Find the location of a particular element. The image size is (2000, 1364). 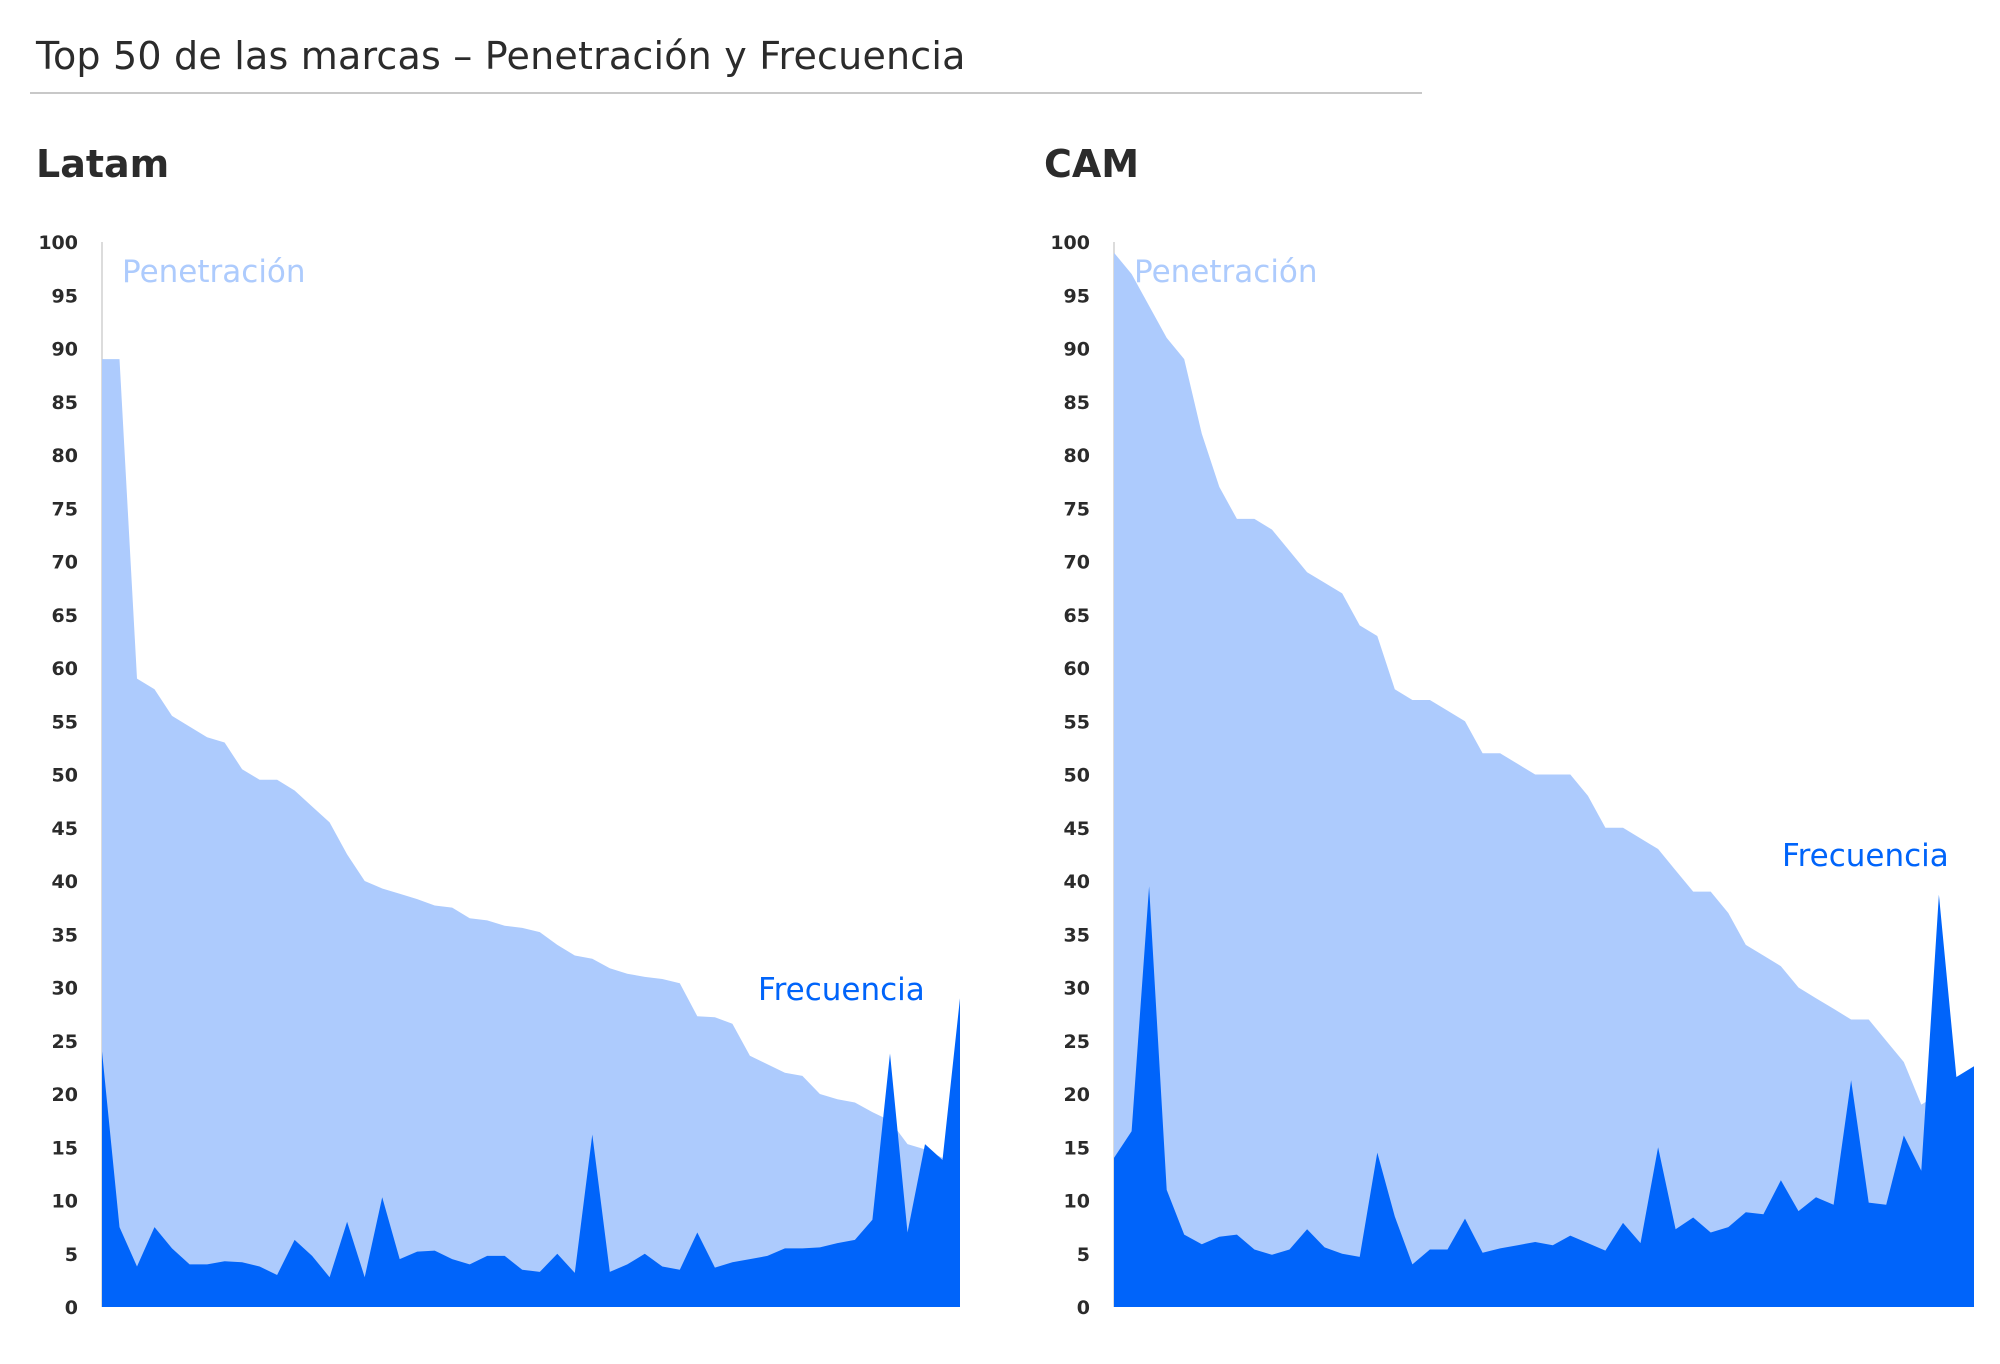

panel-title-cam: CAM is located at coordinates (1092, 164).